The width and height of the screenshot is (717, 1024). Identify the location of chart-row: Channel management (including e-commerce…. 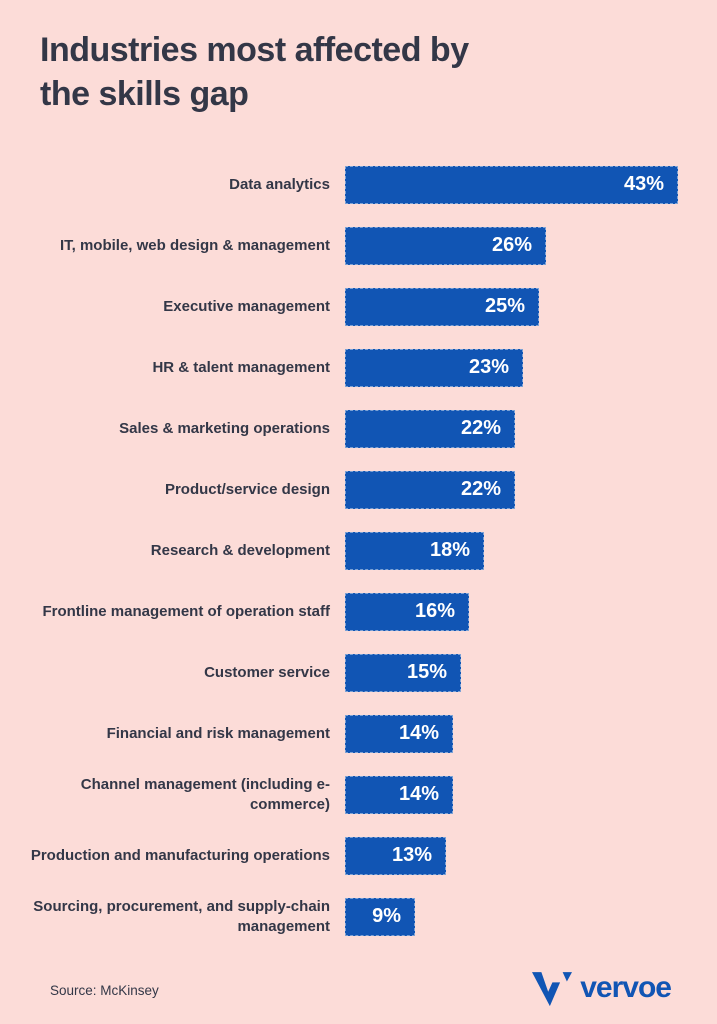
(358, 794).